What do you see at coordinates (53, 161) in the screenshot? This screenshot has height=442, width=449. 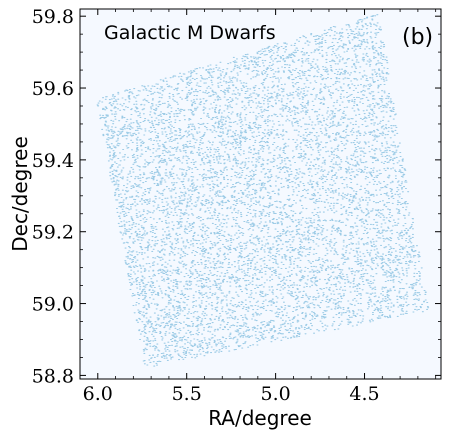 I see `y-tick-label: 59.4` at bounding box center [53, 161].